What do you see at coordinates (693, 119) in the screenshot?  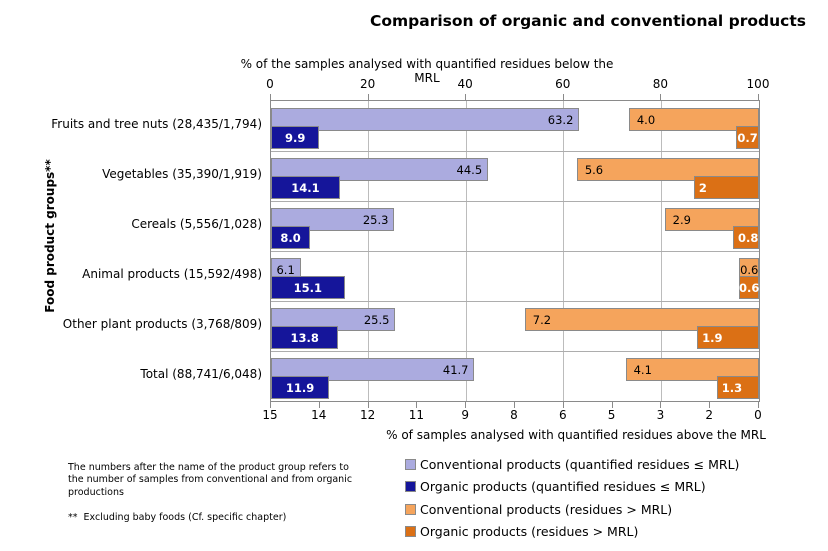 I see `bar-conventional-above-mrl: 4.0` at bounding box center [693, 119].